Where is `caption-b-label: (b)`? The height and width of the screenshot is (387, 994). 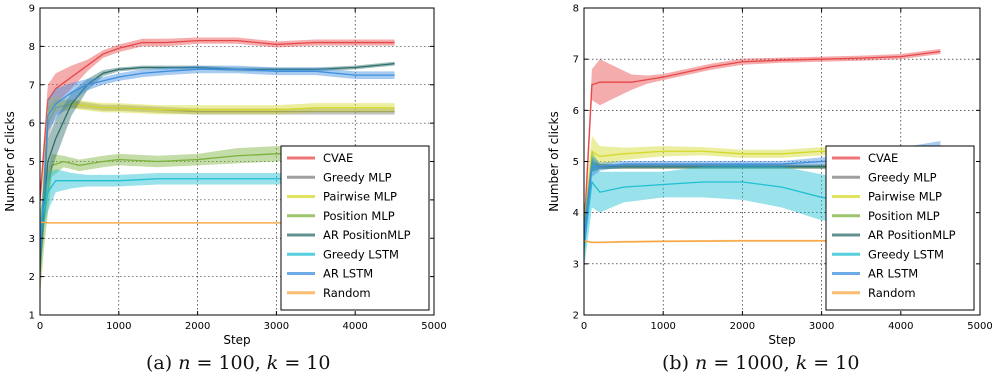
caption-b-label: (b) is located at coordinates (675, 363).